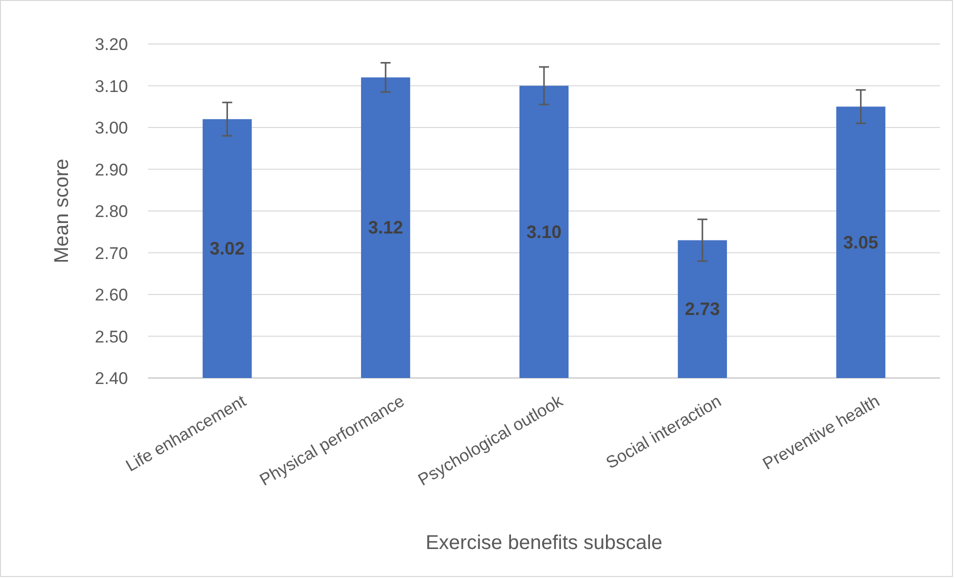 This screenshot has width=954, height=578. Describe the element at coordinates (544, 232) in the screenshot. I see `data-label: 3.10` at that location.